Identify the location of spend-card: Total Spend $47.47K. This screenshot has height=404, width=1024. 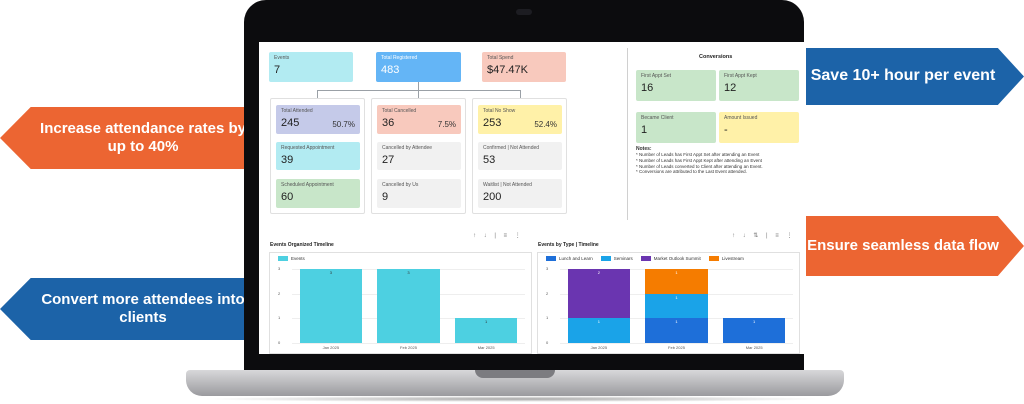
(524, 67).